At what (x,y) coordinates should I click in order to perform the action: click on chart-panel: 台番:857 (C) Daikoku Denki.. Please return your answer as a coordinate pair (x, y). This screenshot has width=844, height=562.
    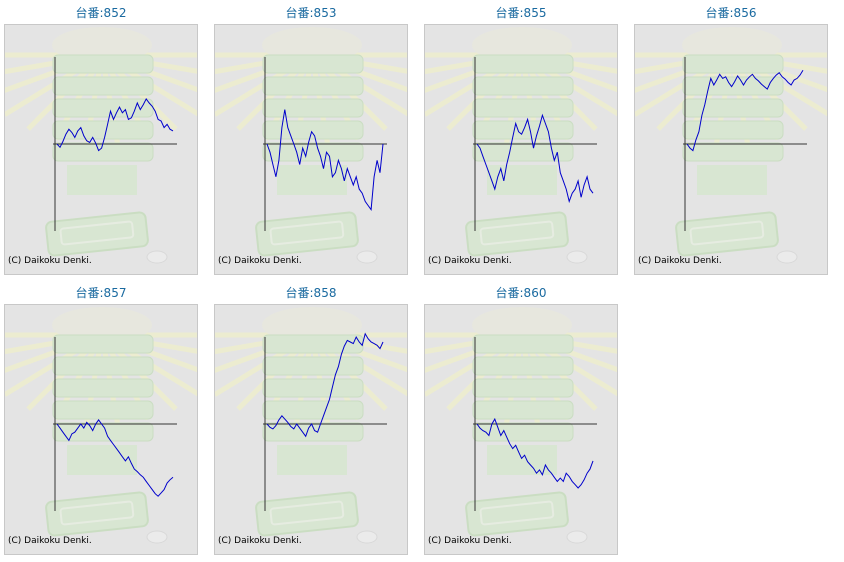
    Looking at the image, I should click on (101, 419).